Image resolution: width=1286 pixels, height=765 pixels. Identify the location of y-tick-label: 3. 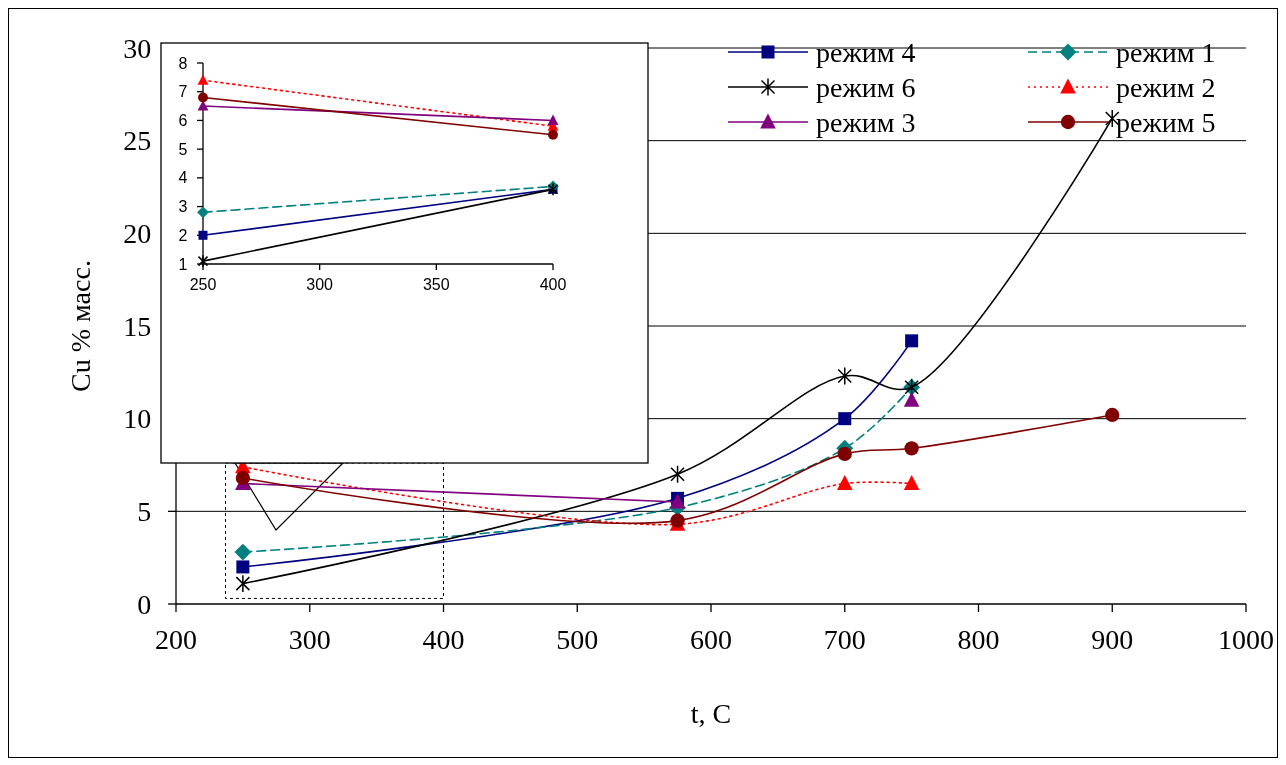
(183, 207).